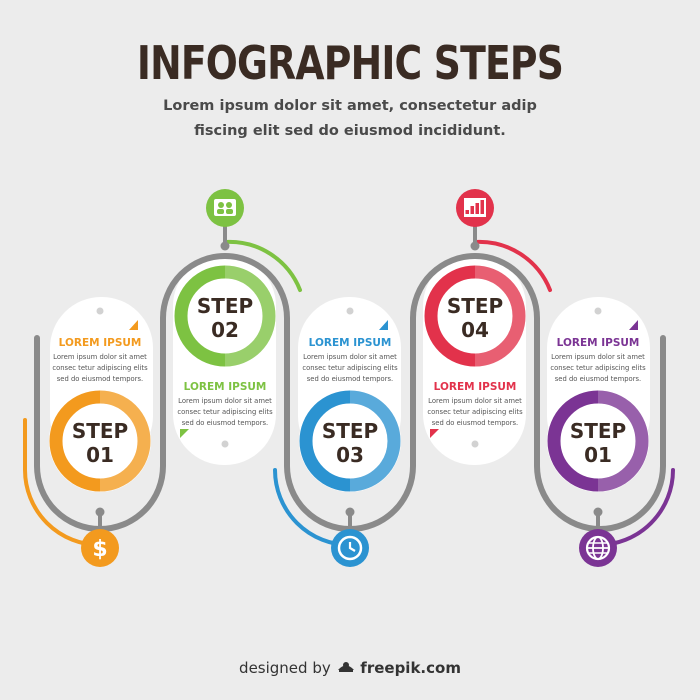 Image resolution: width=700 pixels, height=700 pixels. What do you see at coordinates (350, 63) in the screenshot?
I see `infographic-title: INFOGRAPHIC STEPS` at bounding box center [350, 63].